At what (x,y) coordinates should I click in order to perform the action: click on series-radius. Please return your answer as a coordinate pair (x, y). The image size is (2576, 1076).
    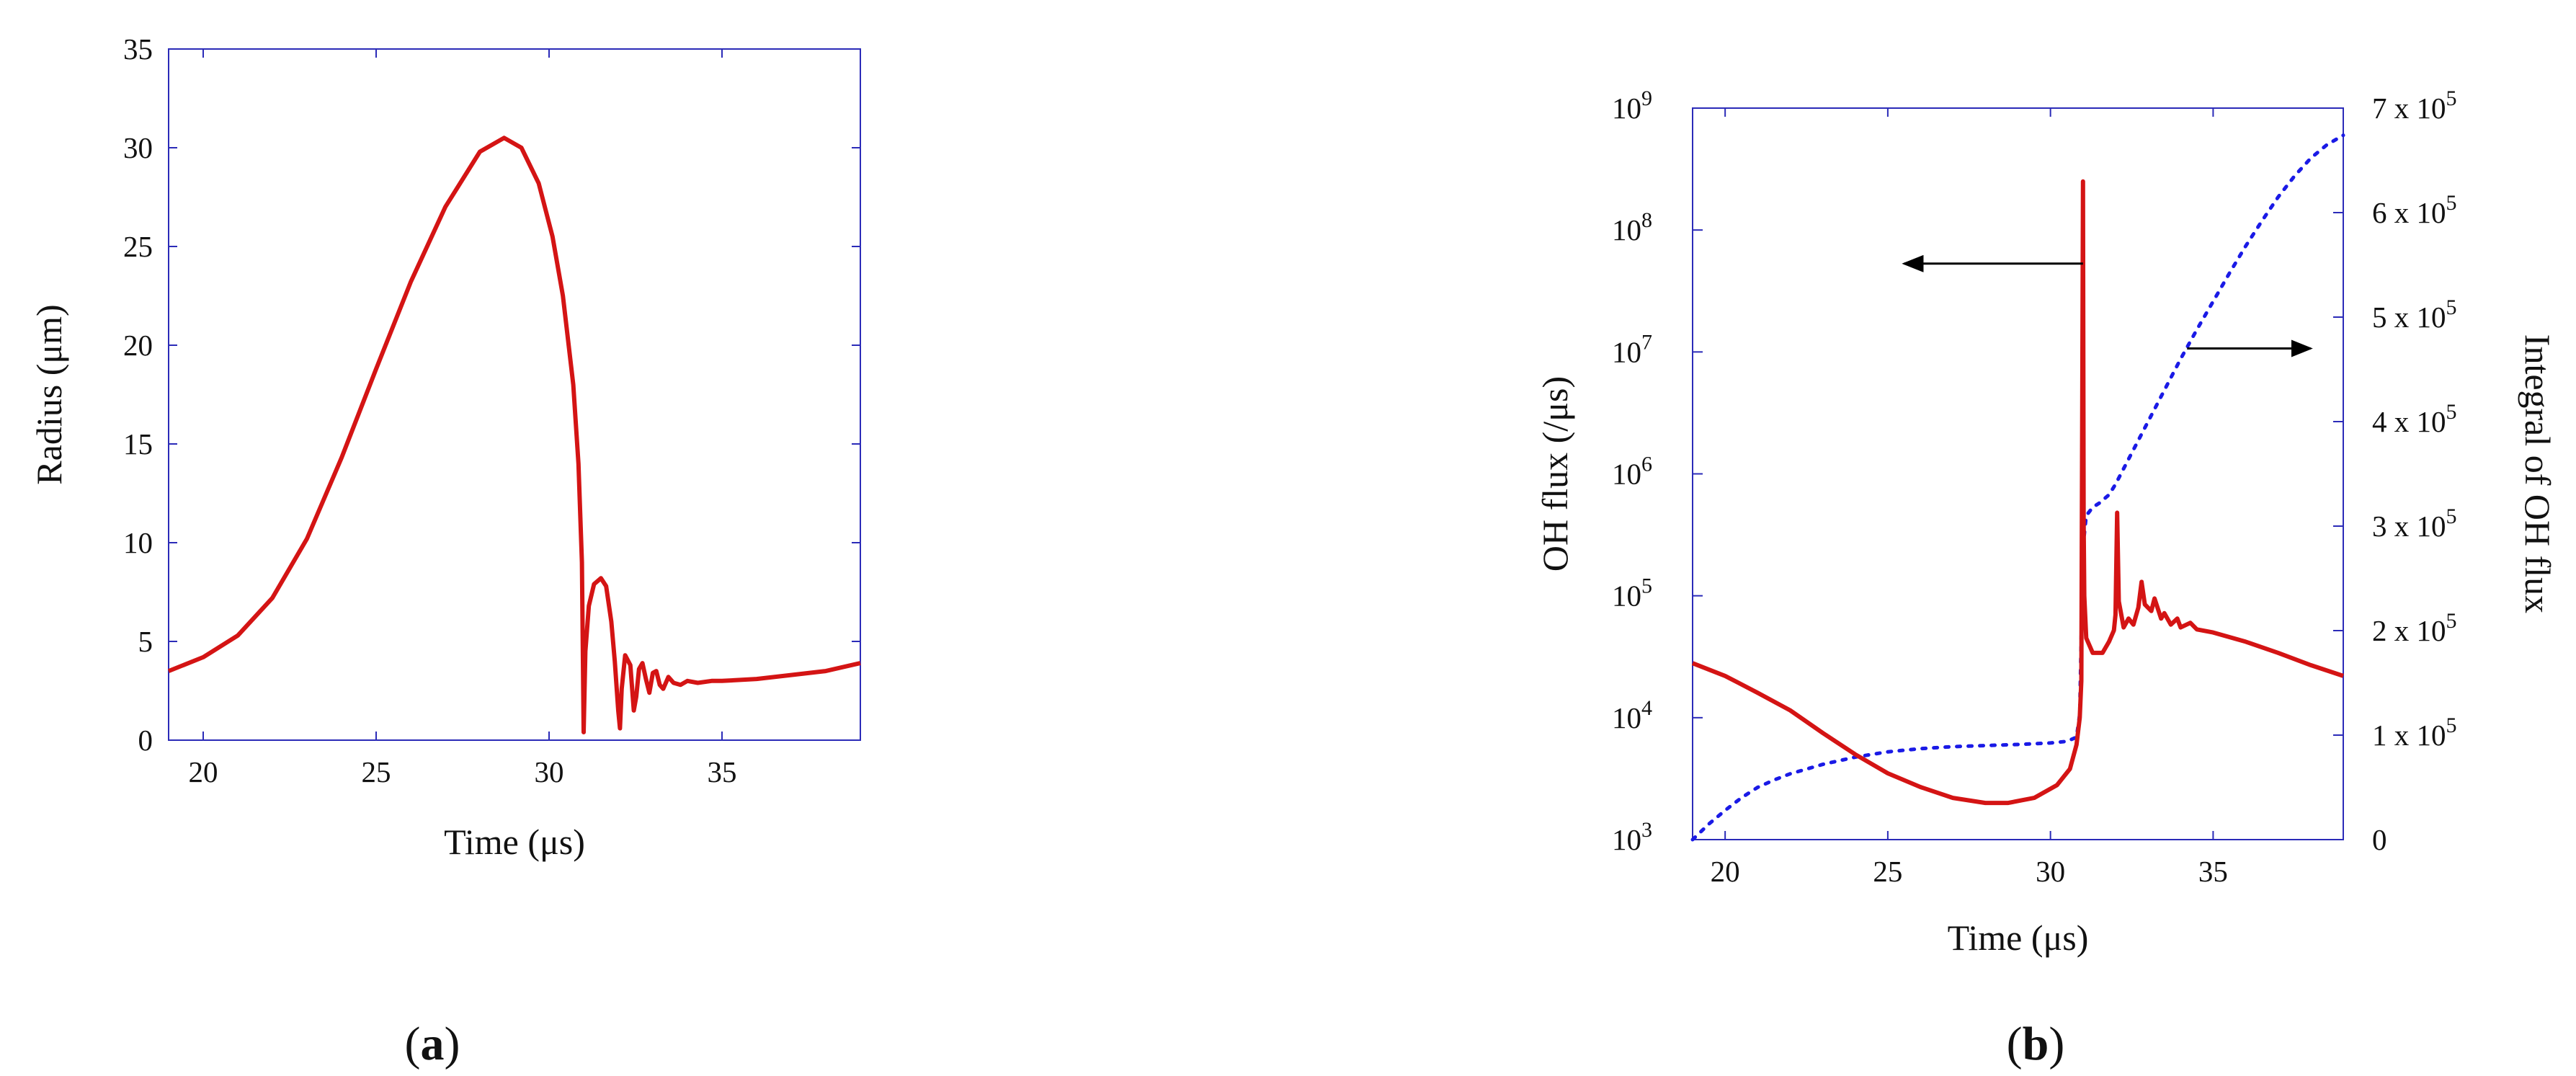
    Looking at the image, I should click on (514, 435).